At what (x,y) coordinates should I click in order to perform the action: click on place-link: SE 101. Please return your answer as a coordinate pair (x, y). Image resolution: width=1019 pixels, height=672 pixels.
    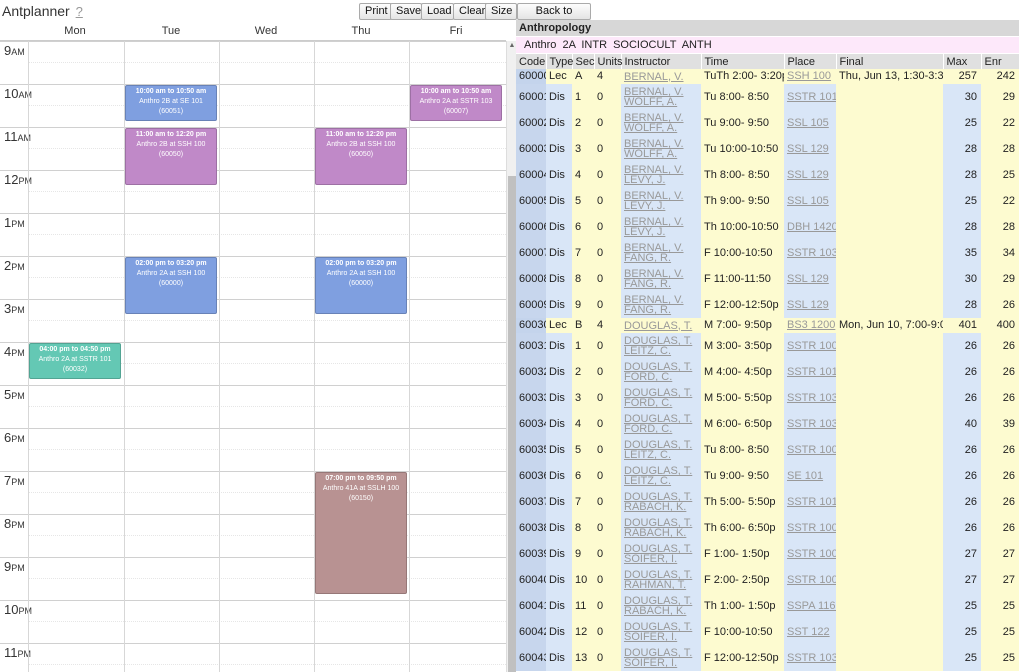
    Looking at the image, I should click on (805, 475).